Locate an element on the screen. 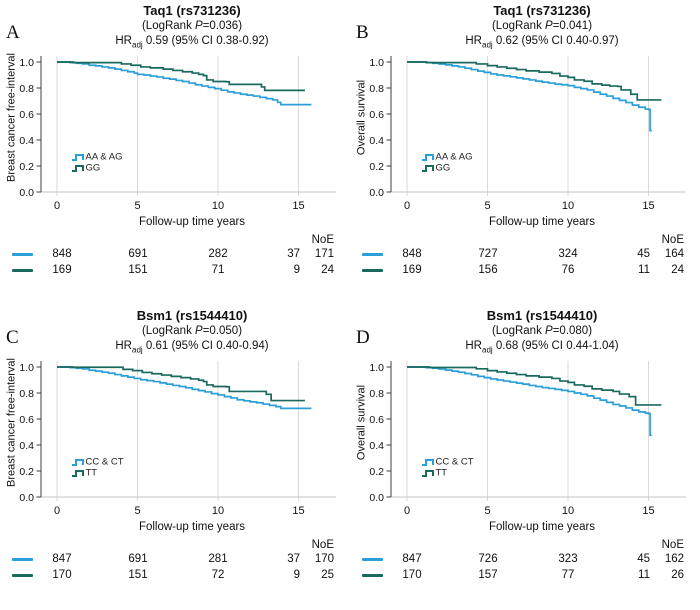 This screenshot has width=700, height=610. logrank-value: =0.050) is located at coordinates (222, 331).